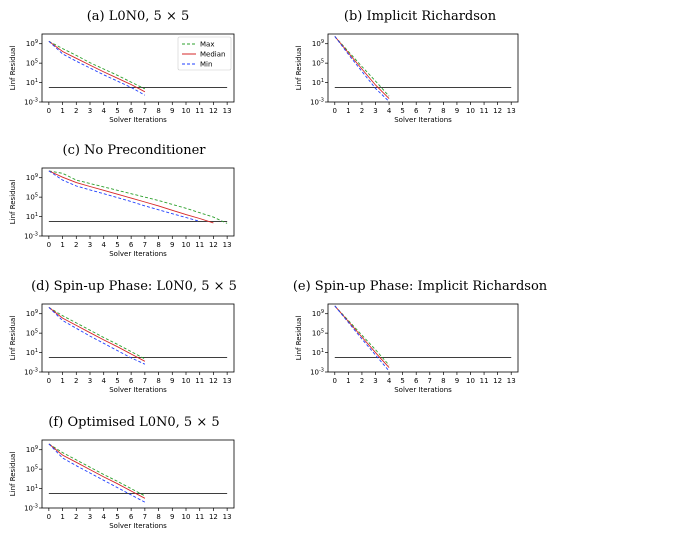 The width and height of the screenshot is (694, 535). I want to click on legend-label: Max, so click(207, 45).